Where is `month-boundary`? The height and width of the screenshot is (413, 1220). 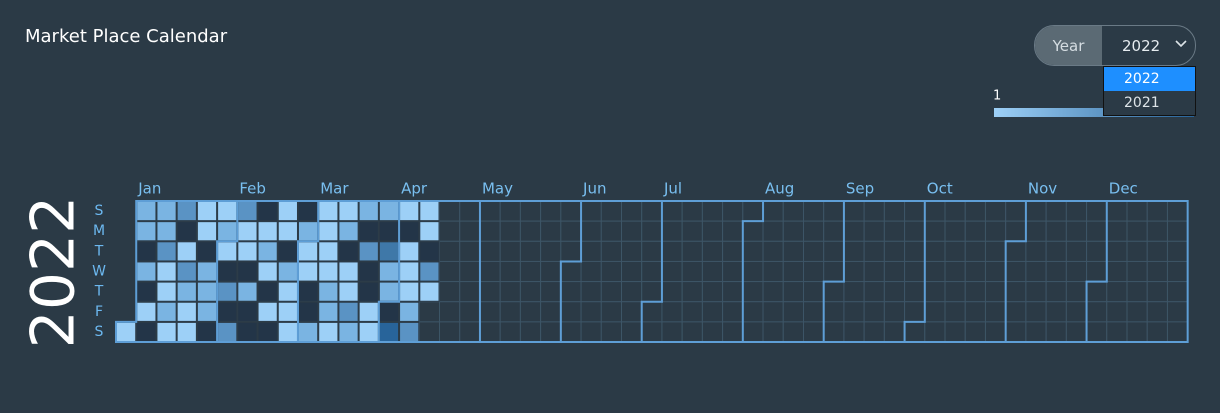 month-boundary is located at coordinates (1015, 272).